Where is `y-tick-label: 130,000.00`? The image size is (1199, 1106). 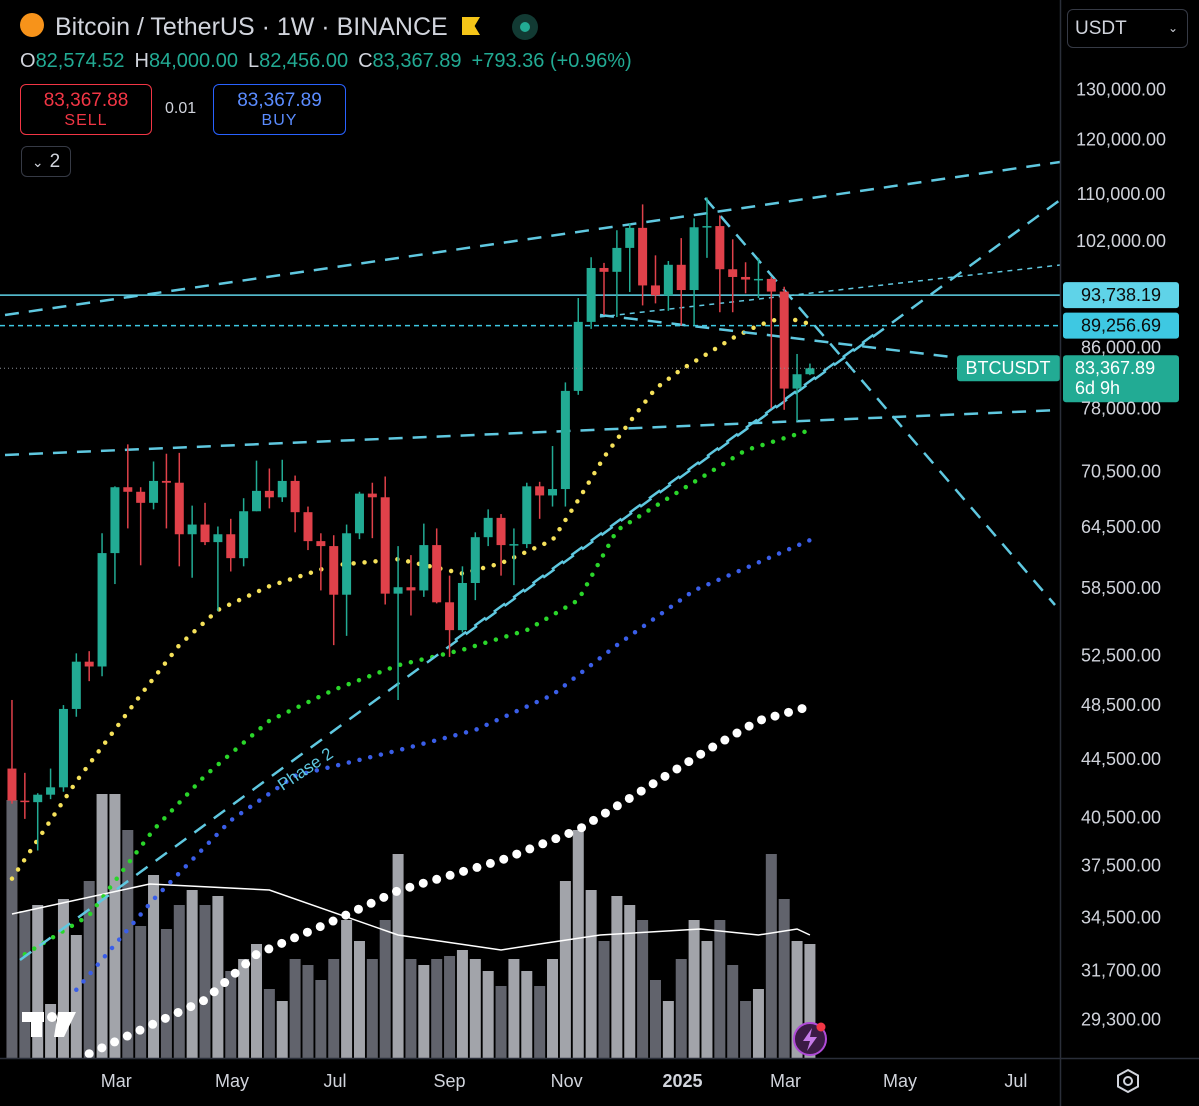 y-tick-label: 130,000.00 is located at coordinates (1121, 90).